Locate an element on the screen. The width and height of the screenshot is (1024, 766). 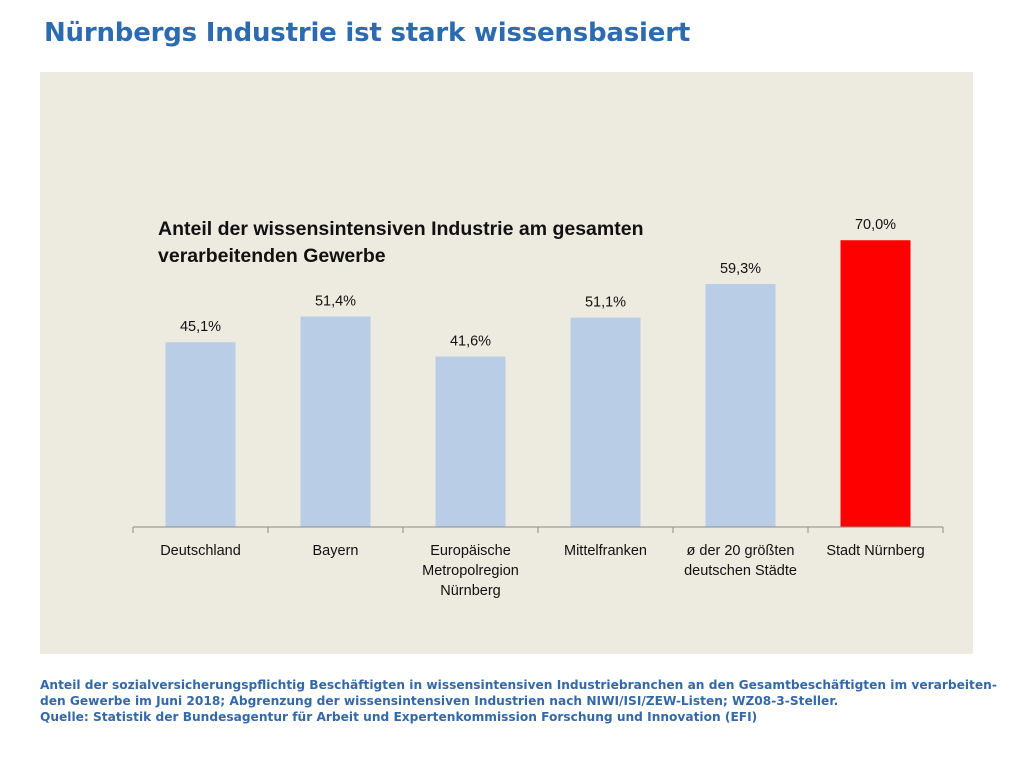
category-label-5-line-2: deutschen Städte is located at coordinates (740, 571).